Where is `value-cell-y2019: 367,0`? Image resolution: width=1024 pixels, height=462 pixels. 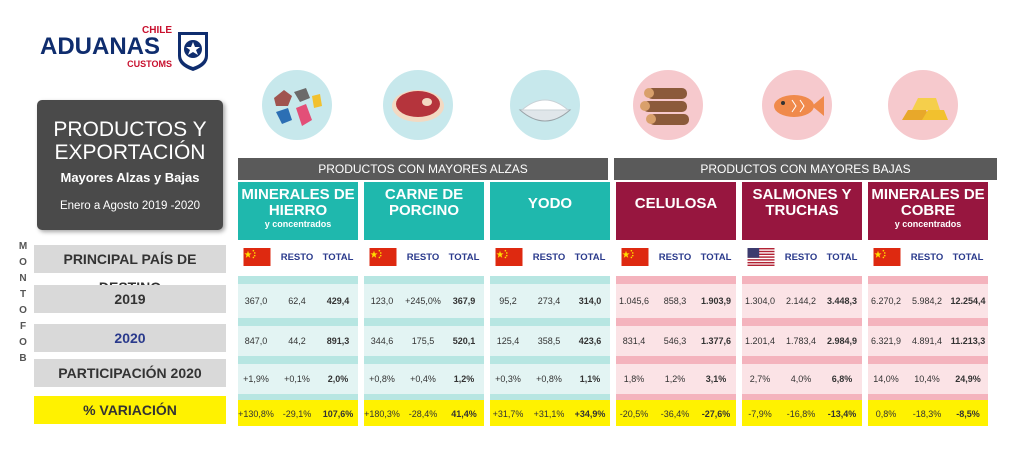 value-cell-y2019: 367,0 is located at coordinates (256, 301).